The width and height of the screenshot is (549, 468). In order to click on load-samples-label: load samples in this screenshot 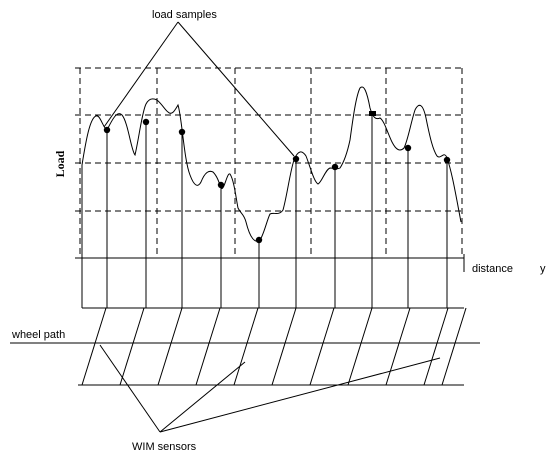, I will do `click(184, 15)`.